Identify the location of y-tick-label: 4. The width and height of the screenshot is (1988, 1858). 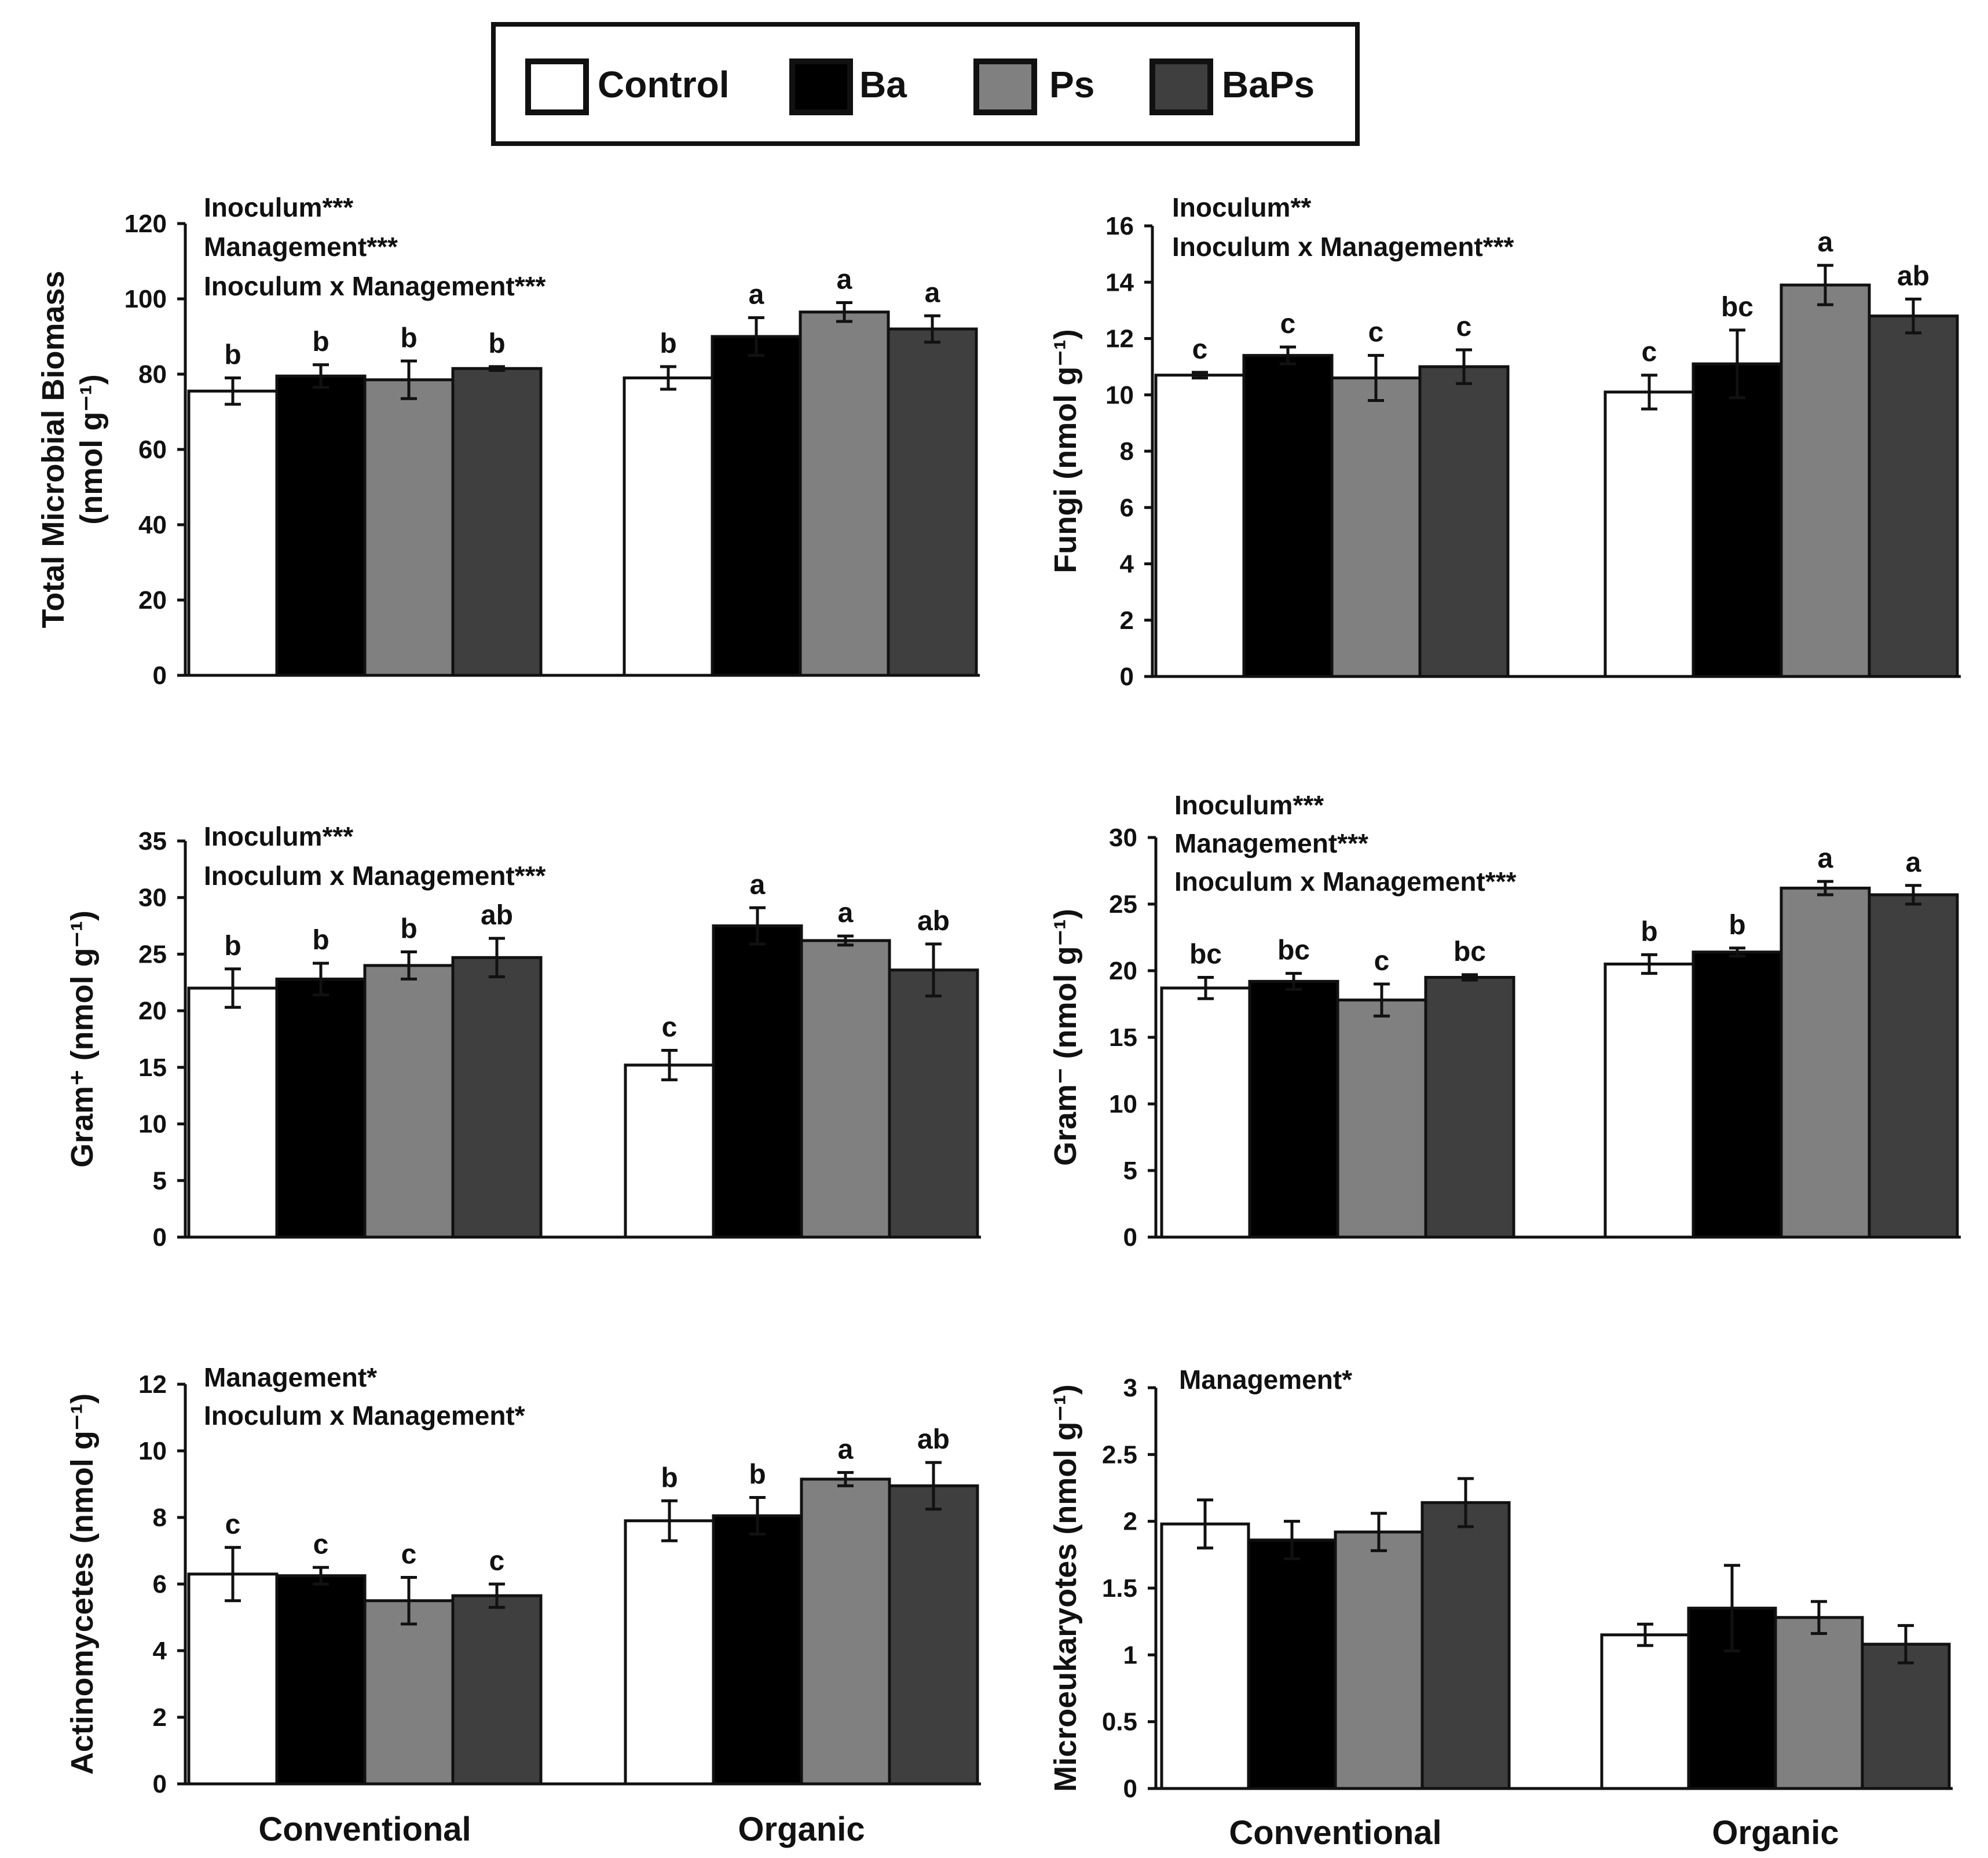
(160, 1651).